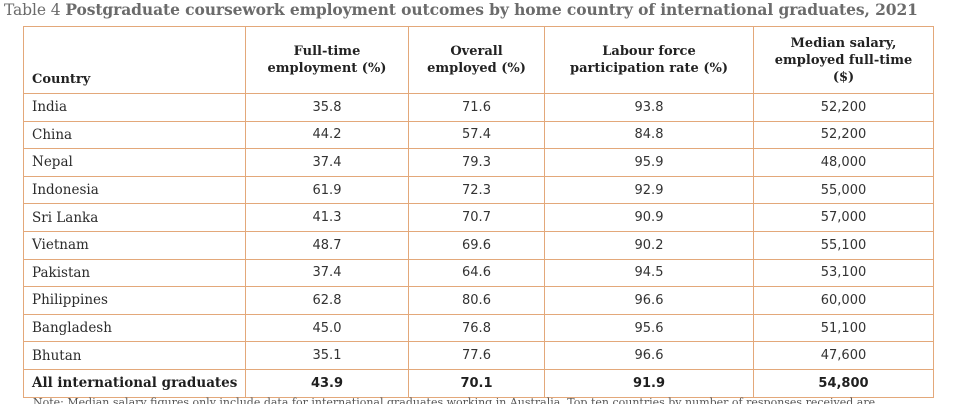 The width and height of the screenshot is (962, 404). What do you see at coordinates (327, 135) in the screenshot?
I see `cell-full-time-employment: 44.2` at bounding box center [327, 135].